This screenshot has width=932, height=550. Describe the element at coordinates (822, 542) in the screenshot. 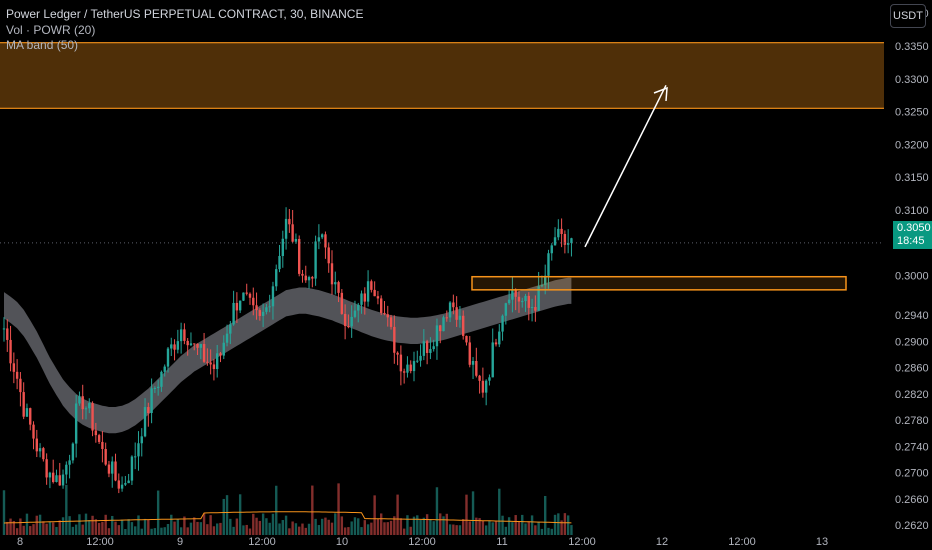

I see `time-tick-label: 13` at that location.